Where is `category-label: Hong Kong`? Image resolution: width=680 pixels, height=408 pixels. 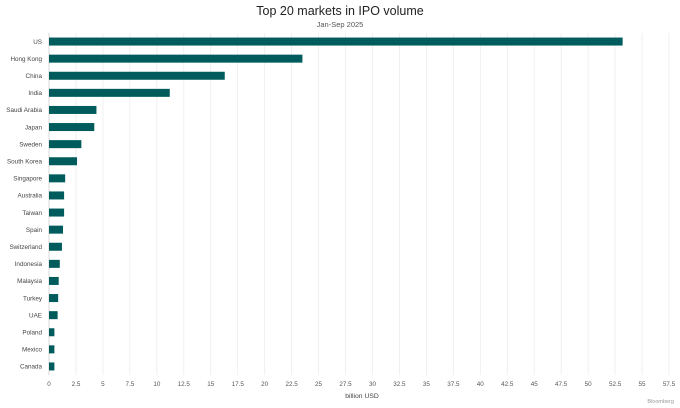
category-label: Hong Kong is located at coordinates (26, 59).